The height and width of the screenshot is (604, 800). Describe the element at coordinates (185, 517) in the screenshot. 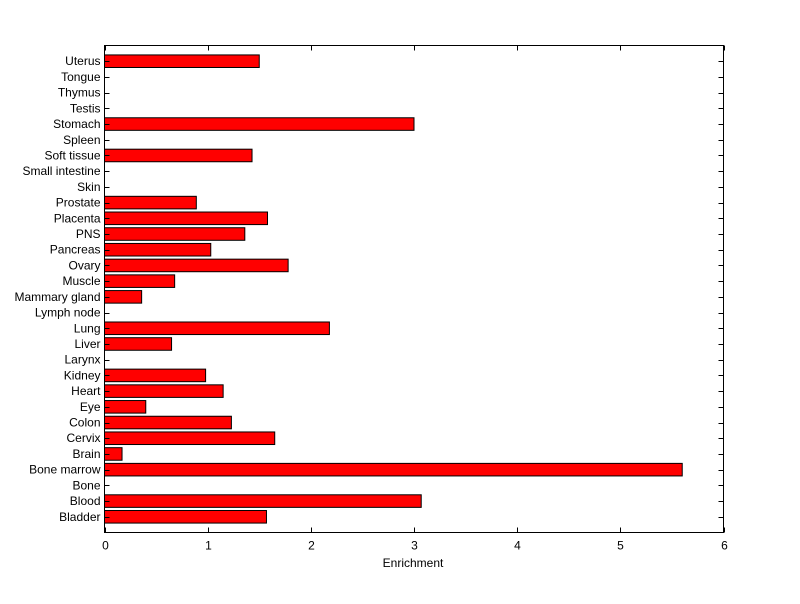

I see `bar-bladder` at that location.